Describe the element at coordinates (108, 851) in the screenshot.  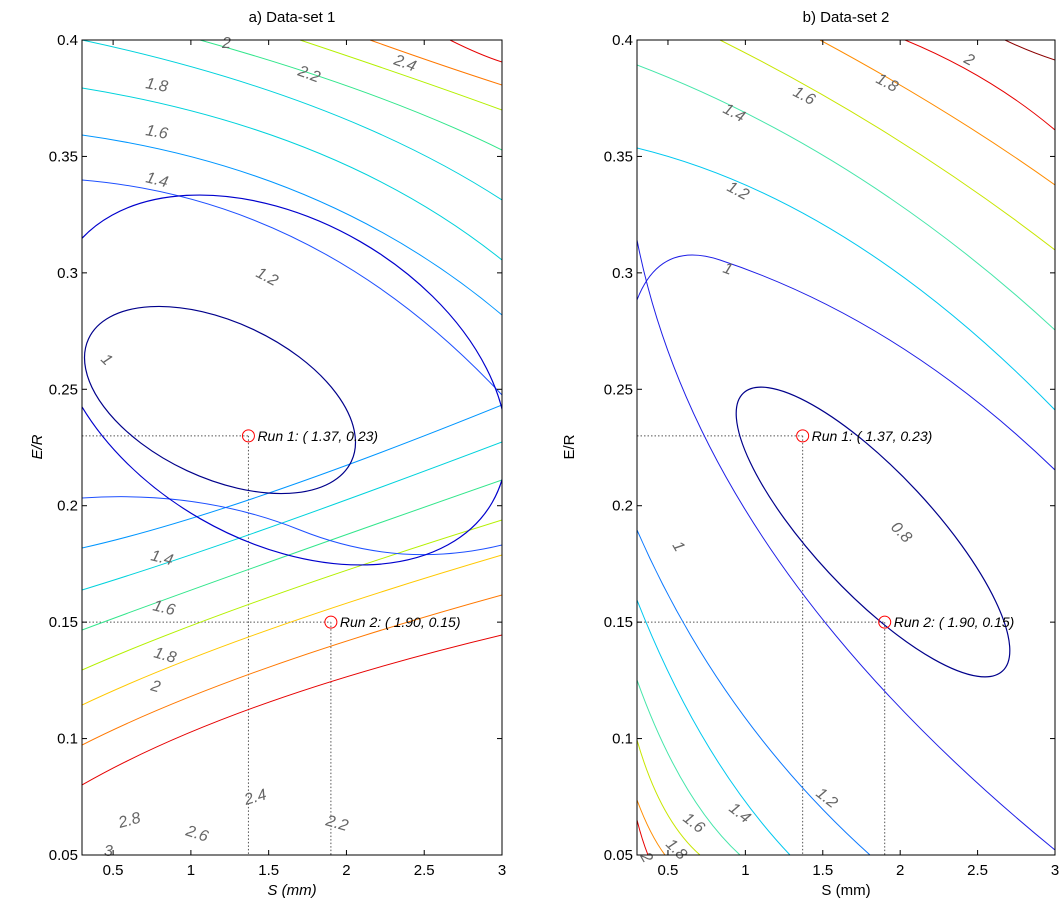
I see `contour-label: 3` at that location.